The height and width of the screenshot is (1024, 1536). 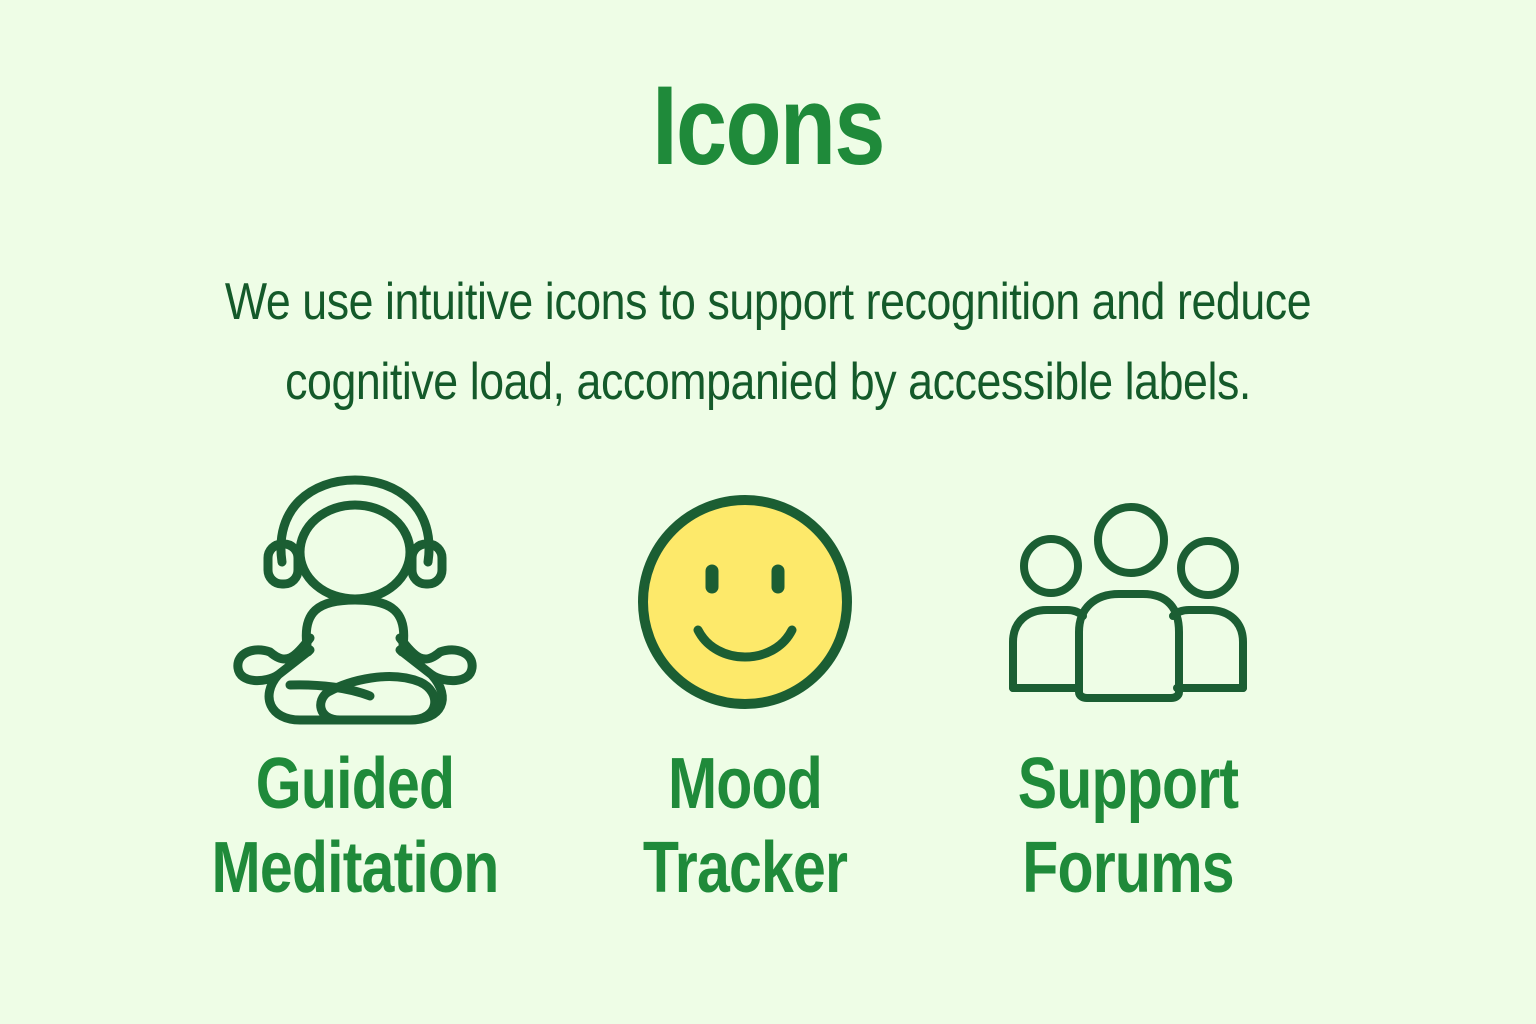 What do you see at coordinates (355, 784) in the screenshot?
I see `label-line-1: Guided` at bounding box center [355, 784].